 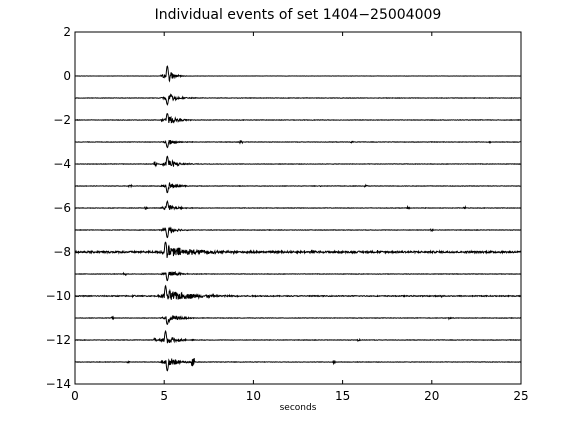 I want to click on y-tick-label: −2, so click(x=62, y=120).